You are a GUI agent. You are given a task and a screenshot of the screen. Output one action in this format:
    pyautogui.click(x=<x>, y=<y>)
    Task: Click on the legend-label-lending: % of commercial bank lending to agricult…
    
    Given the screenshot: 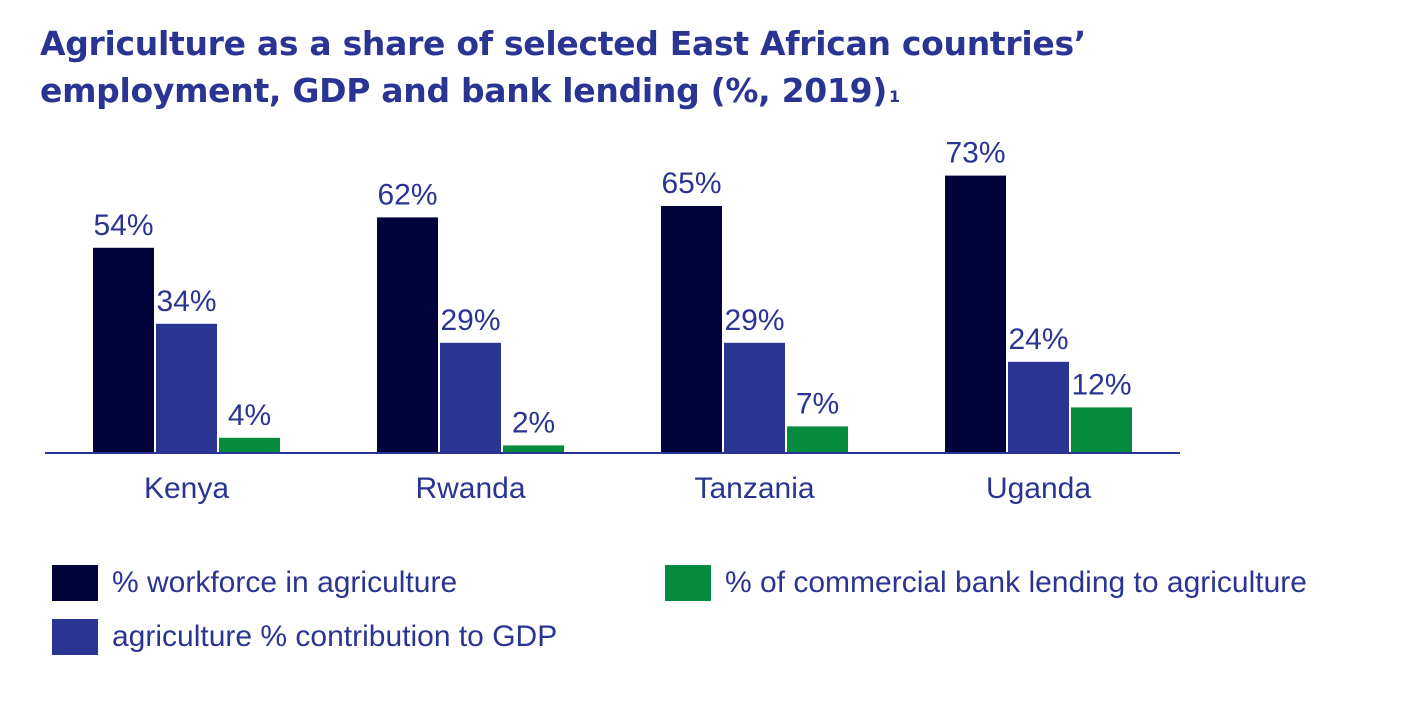 What is the action you would take?
    pyautogui.click(x=1016, y=582)
    